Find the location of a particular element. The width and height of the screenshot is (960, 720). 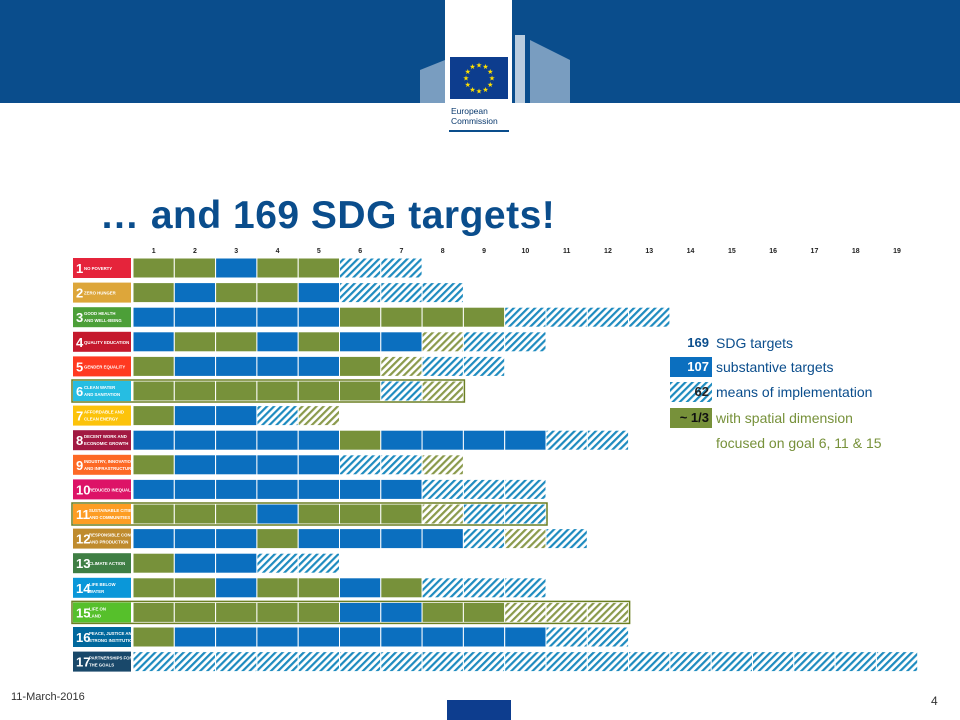

goal-icon-2: 2 ZERO HUNGER is located at coordinates (102, 292).